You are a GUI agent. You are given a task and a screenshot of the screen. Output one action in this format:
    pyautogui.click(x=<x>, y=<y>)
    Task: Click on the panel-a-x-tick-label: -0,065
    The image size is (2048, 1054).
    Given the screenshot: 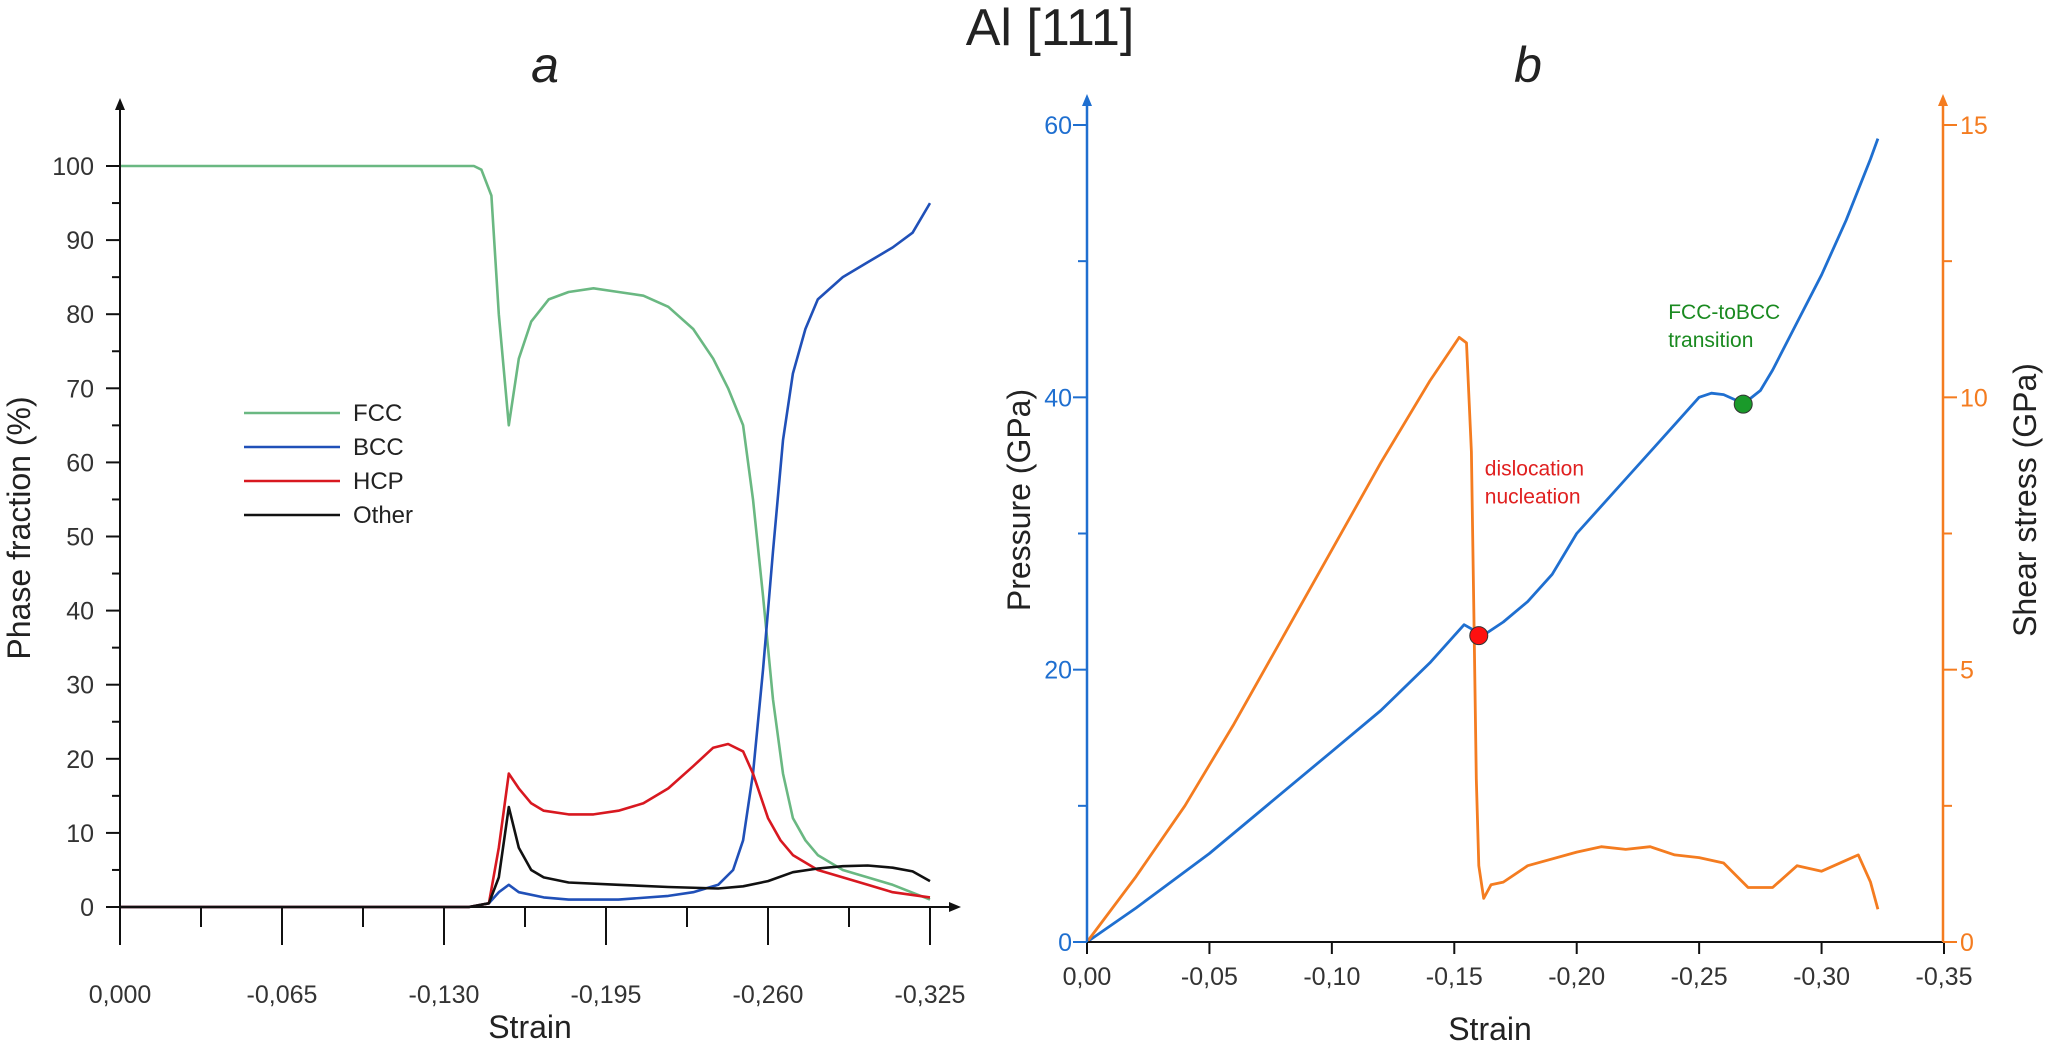 What is the action you would take?
    pyautogui.click(x=282, y=995)
    